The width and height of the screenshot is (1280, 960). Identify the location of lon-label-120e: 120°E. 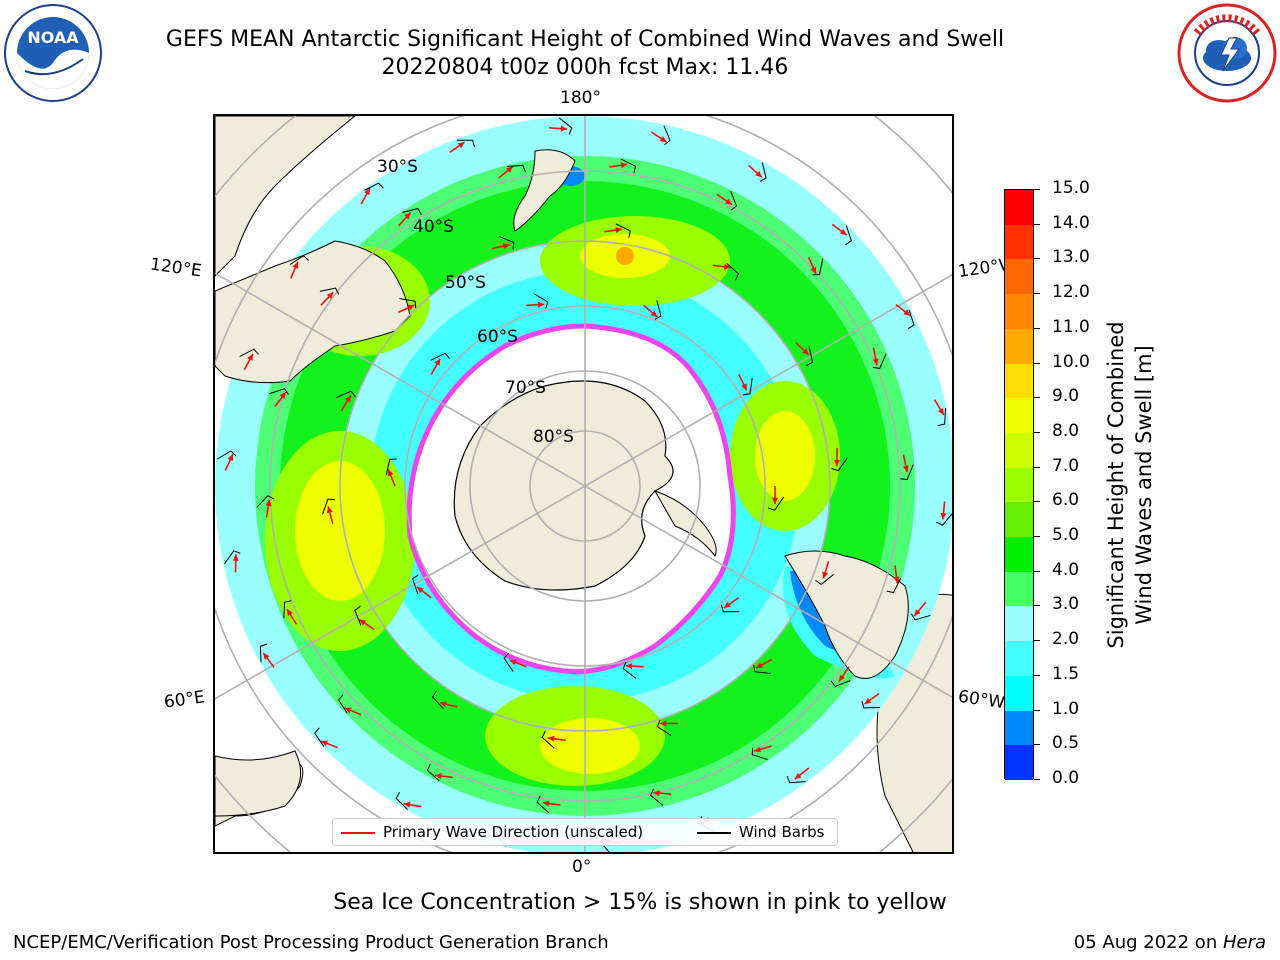
(175, 268).